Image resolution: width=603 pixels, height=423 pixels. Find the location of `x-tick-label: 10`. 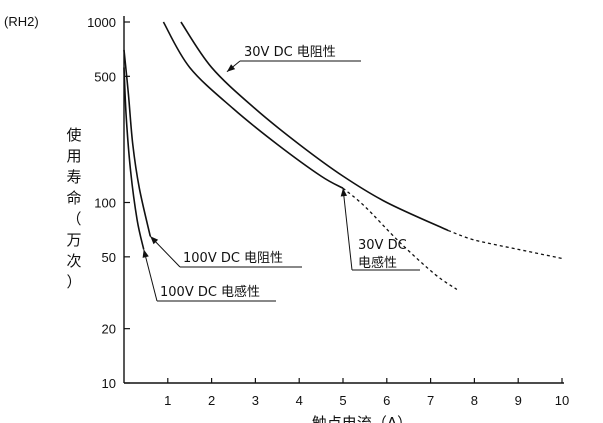

x-tick-label: 10 is located at coordinates (562, 400).